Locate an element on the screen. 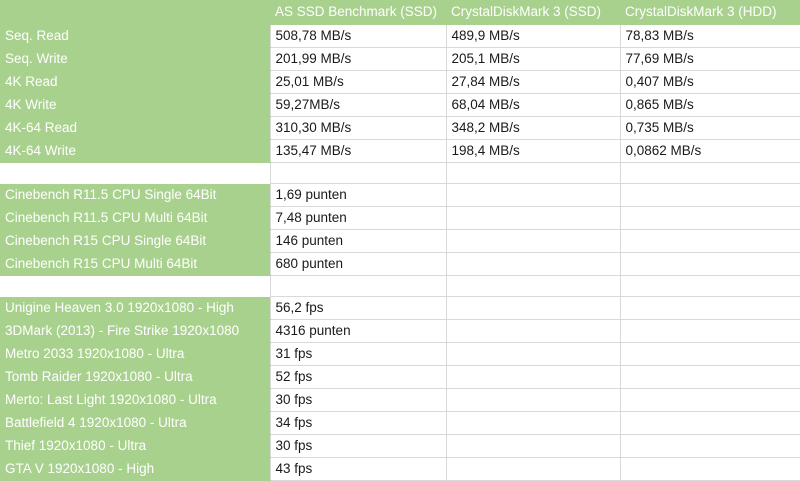 This screenshot has height=481, width=800. cell-cdm_hdd: 0,735 MB/s is located at coordinates (709, 128).